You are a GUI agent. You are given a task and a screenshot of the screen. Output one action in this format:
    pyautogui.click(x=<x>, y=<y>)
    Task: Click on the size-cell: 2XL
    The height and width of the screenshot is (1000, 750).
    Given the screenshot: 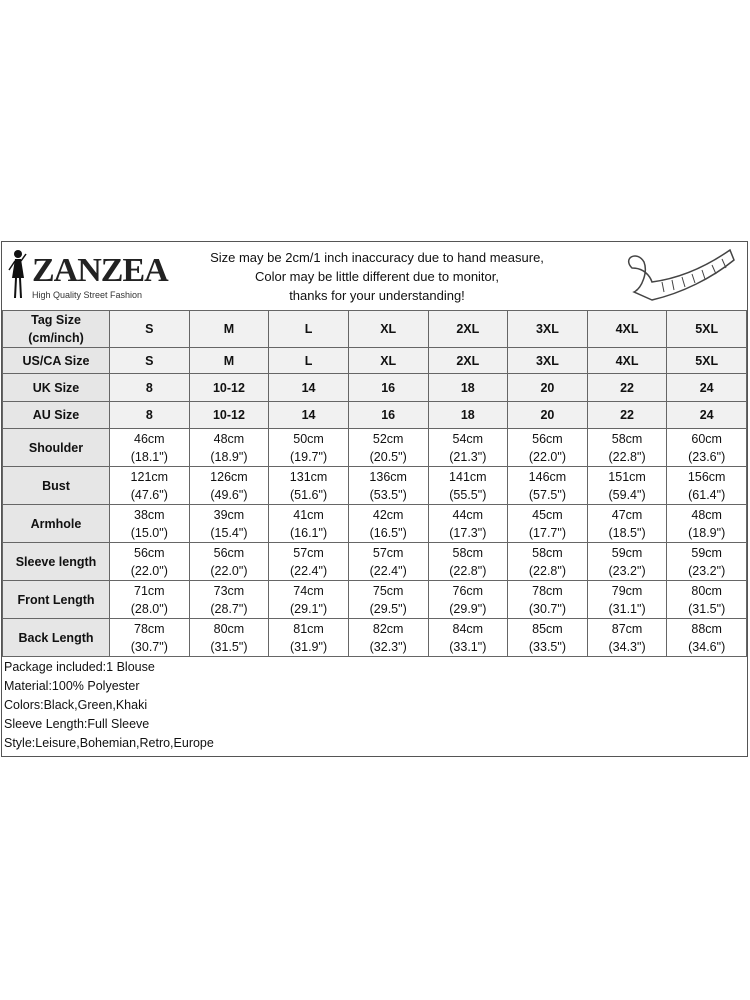 What is the action you would take?
    pyautogui.click(x=468, y=360)
    